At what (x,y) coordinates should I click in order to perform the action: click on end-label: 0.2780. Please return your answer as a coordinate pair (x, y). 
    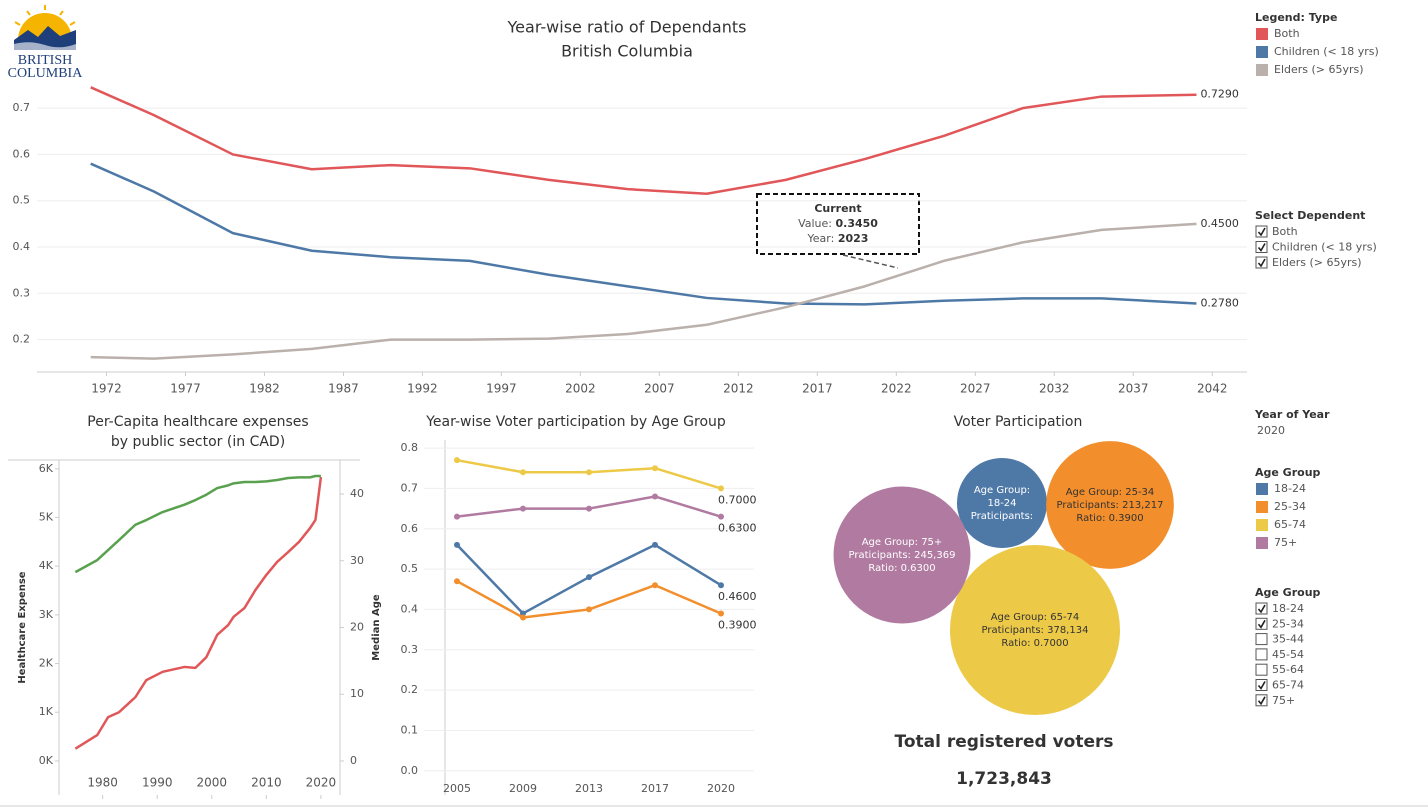
    Looking at the image, I should click on (1219, 302).